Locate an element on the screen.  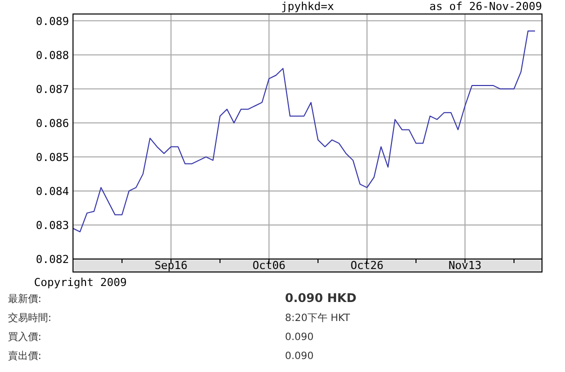
text: 最新價: is located at coordinates (25, 299).